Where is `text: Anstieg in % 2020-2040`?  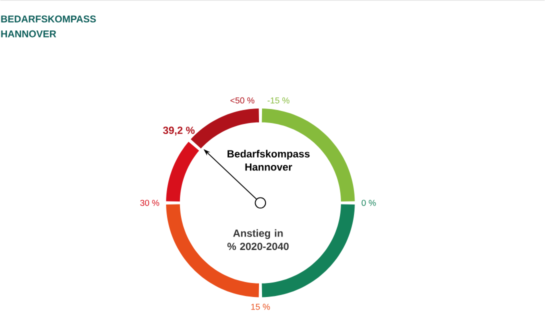
text: Anstieg in % 2020-2040 is located at coordinates (258, 240).